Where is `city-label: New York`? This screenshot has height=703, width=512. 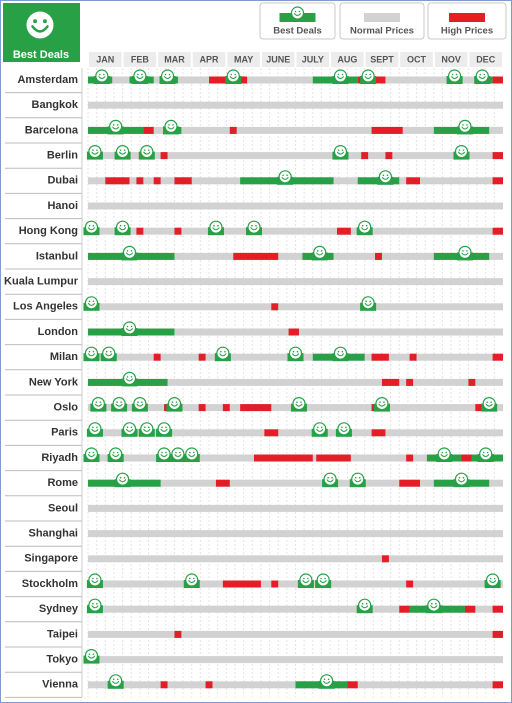 city-label: New York is located at coordinates (54, 382).